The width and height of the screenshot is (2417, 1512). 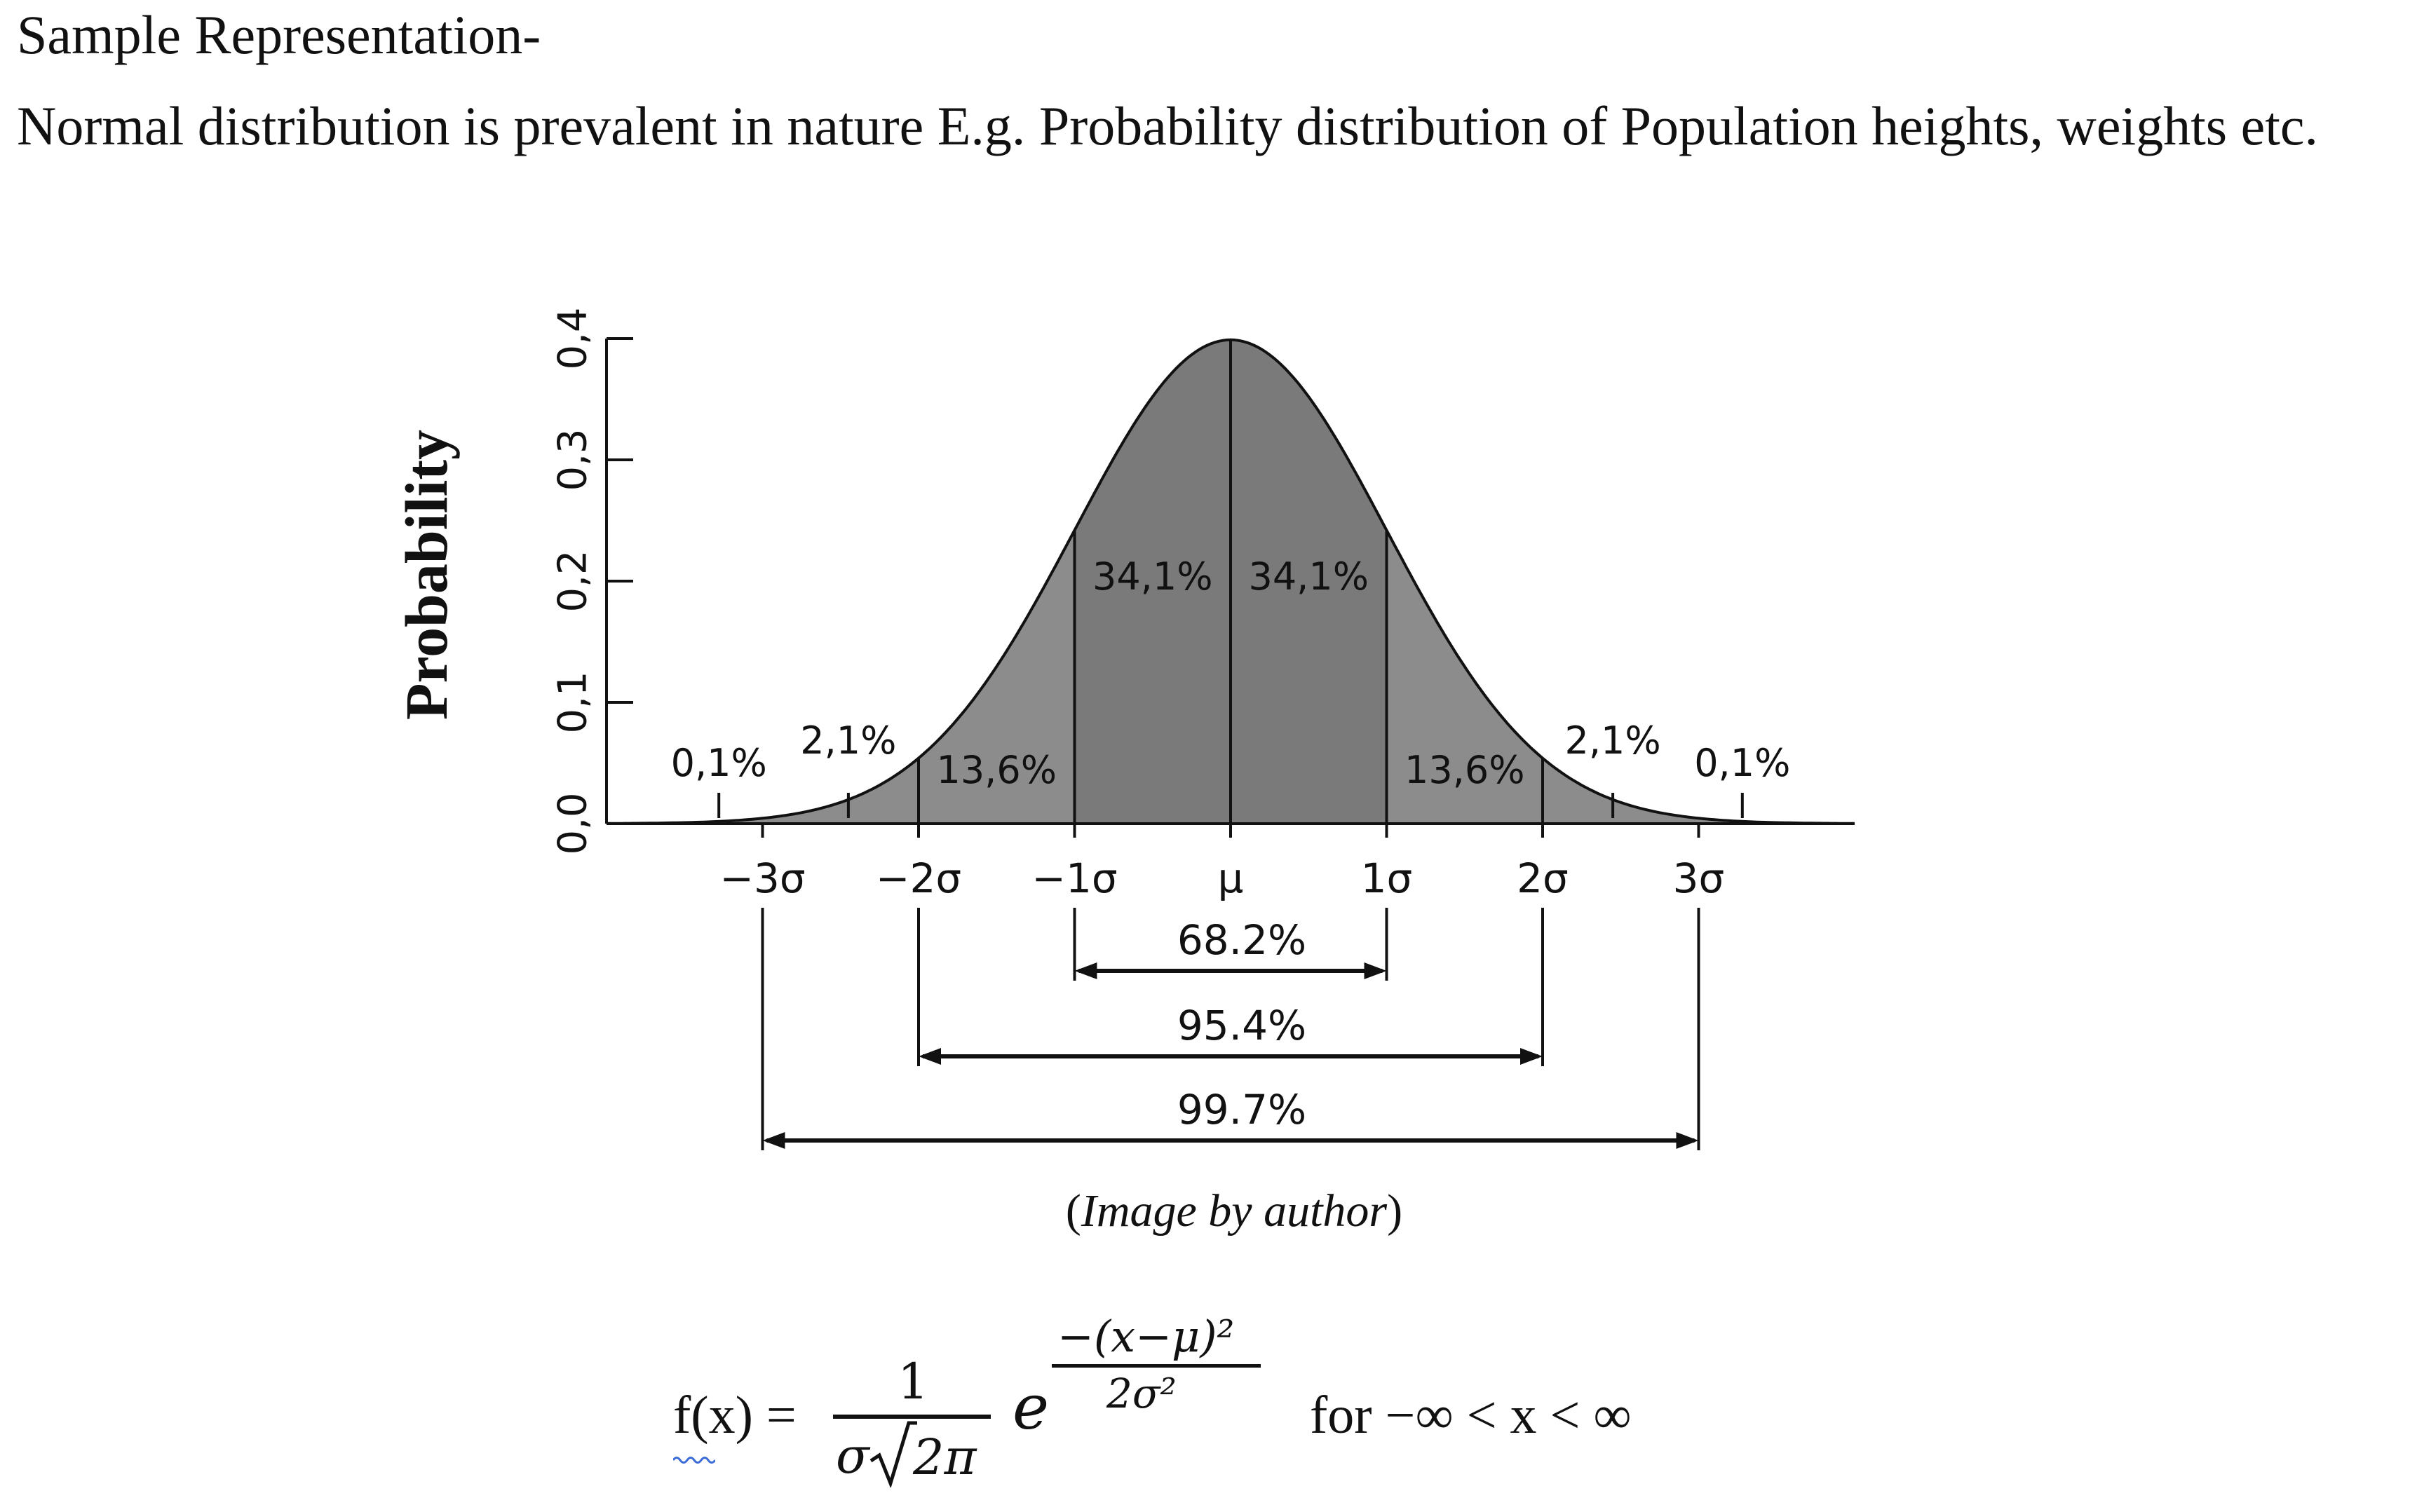 What do you see at coordinates (762, 878) in the screenshot?
I see `x-tick-label: −3σ` at bounding box center [762, 878].